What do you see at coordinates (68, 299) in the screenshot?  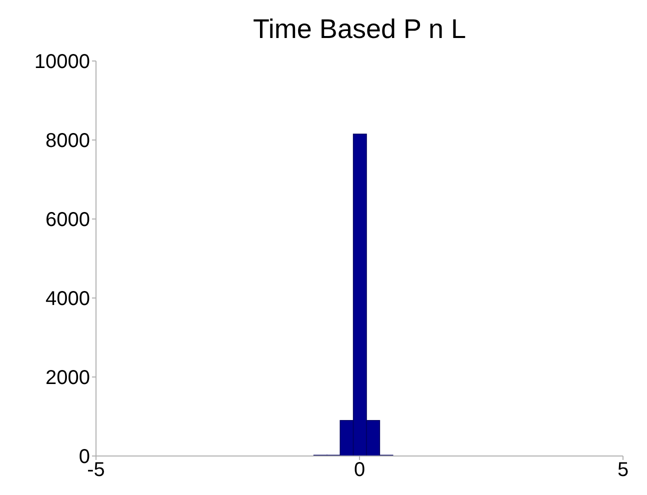 I see `y-tick-label: 4000` at bounding box center [68, 299].